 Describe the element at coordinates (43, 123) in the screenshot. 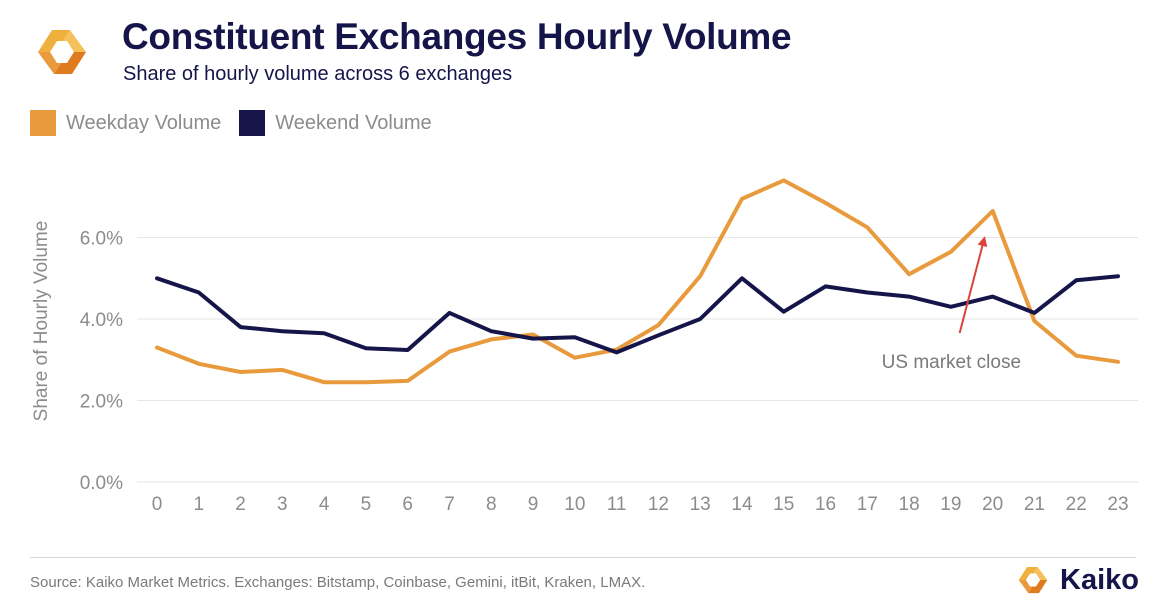

I see `legend-swatch-weekday` at that location.